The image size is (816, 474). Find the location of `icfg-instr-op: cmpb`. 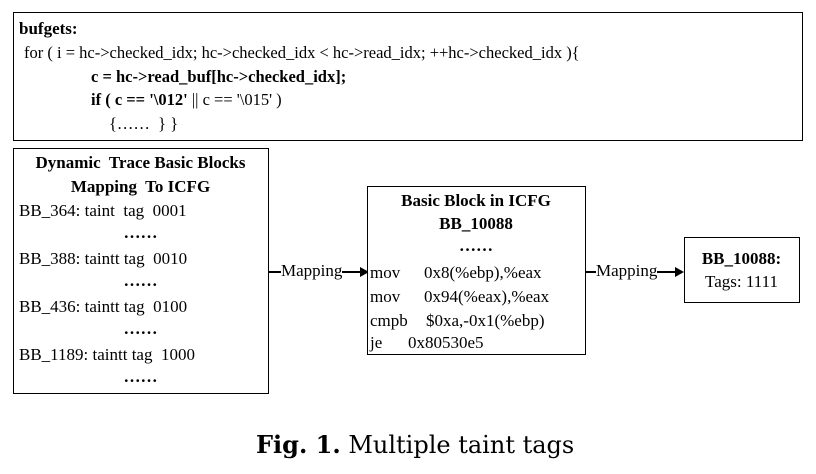

icfg-instr-op: cmpb is located at coordinates (389, 320).